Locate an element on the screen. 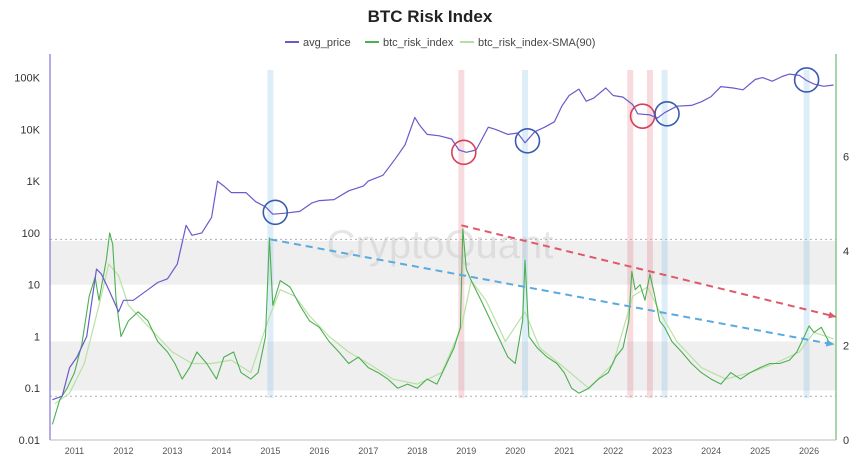 This screenshot has height=456, width=860. x-tick-label: 2012 is located at coordinates (123, 451).